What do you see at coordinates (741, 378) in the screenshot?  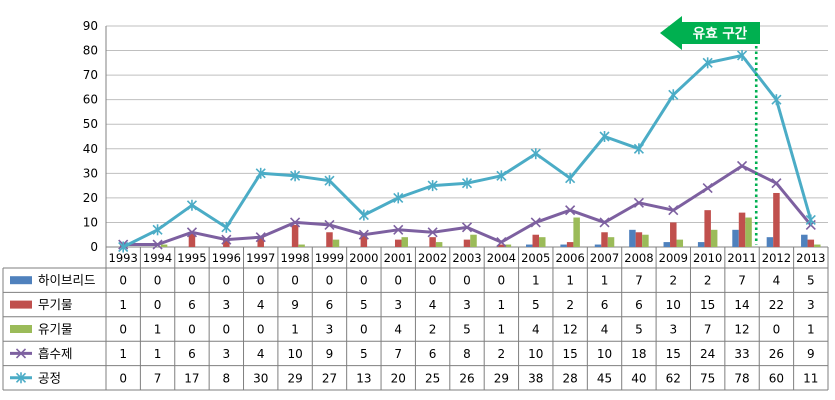 I see `data-label: 78` at bounding box center [741, 378].